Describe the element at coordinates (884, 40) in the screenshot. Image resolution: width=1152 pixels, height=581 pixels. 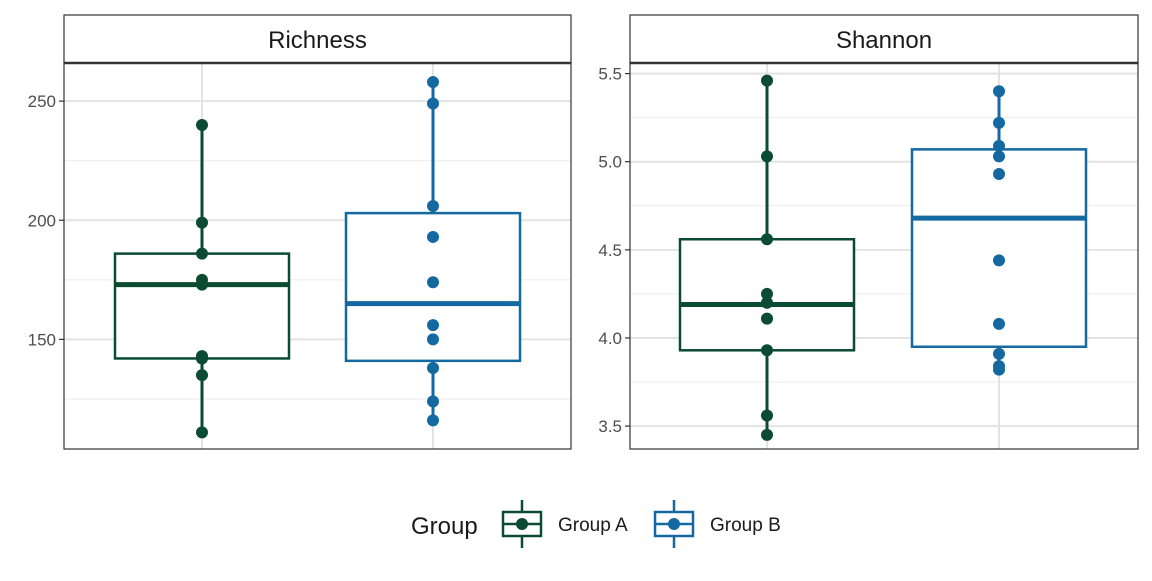
I see `facet-title: Shannon` at that location.